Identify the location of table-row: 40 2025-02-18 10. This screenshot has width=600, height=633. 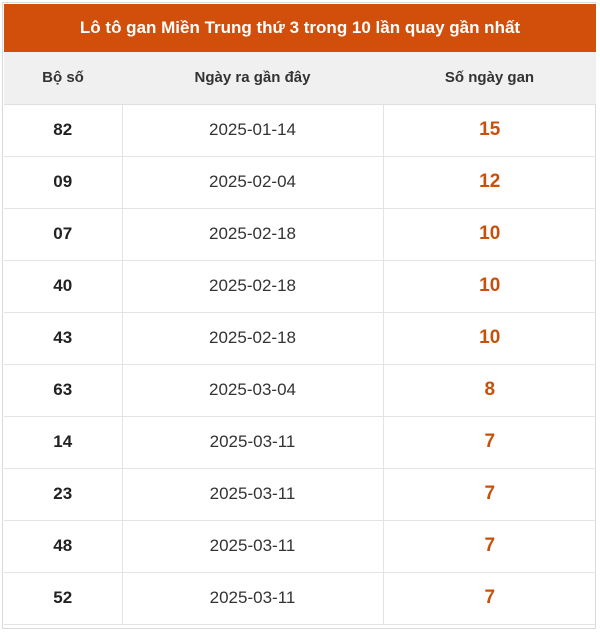
(300, 286).